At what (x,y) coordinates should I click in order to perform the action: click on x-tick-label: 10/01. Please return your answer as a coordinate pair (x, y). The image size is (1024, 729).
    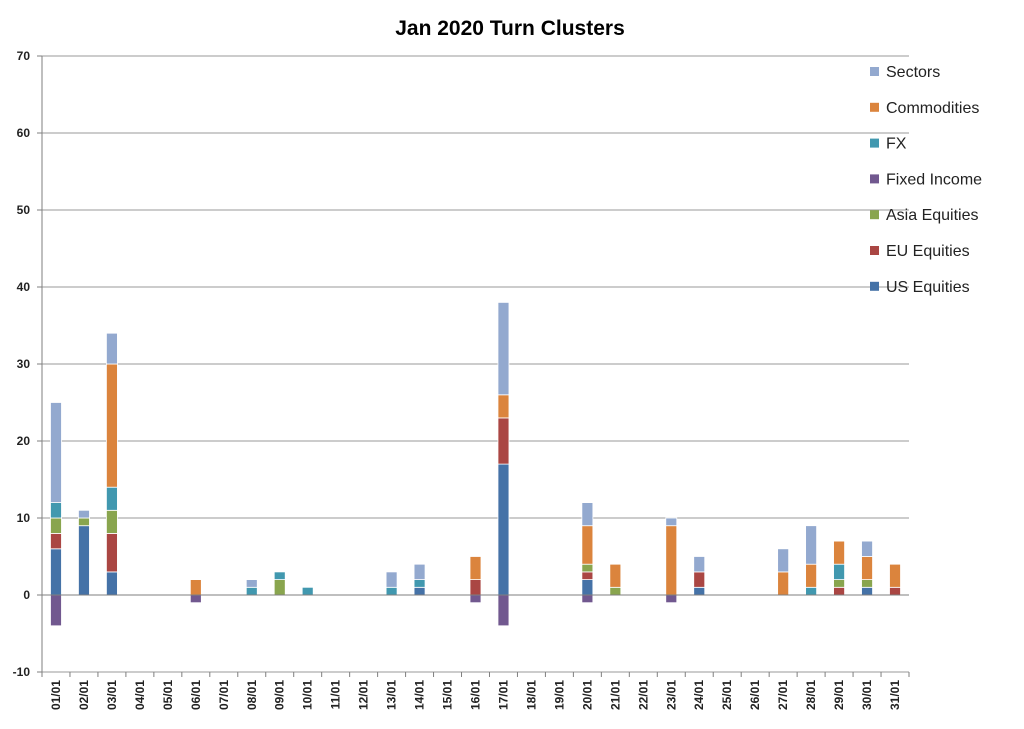
    Looking at the image, I should click on (308, 695).